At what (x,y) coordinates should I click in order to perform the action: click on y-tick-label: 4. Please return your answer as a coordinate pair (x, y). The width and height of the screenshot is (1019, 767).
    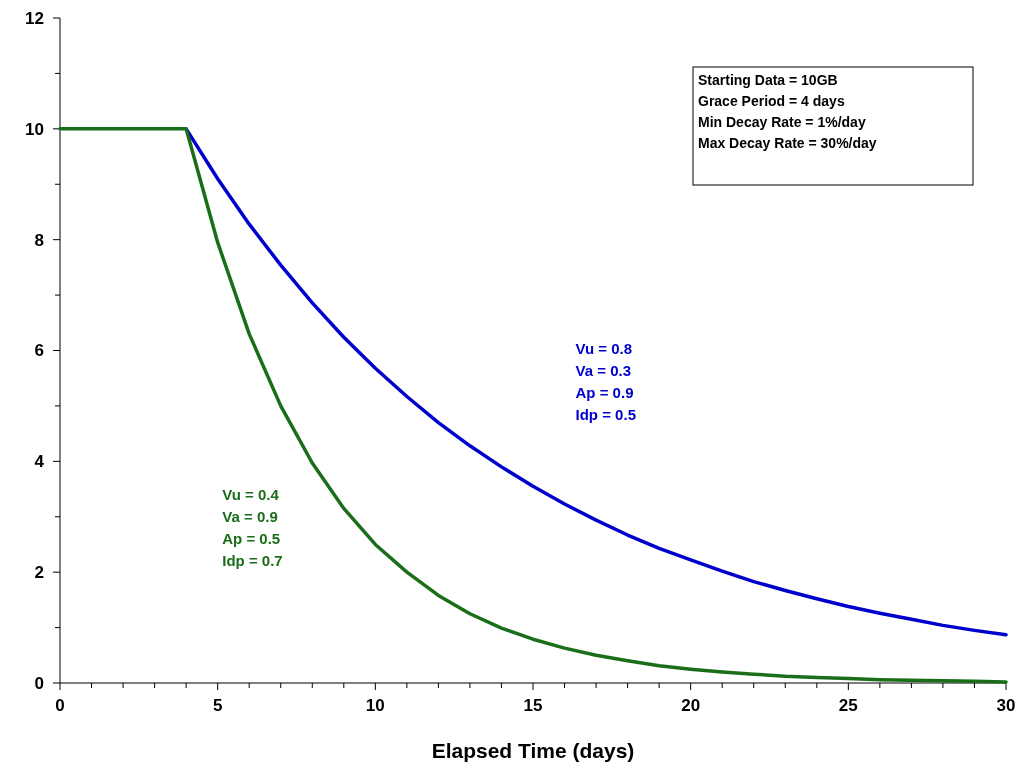
    Looking at the image, I should click on (39, 462).